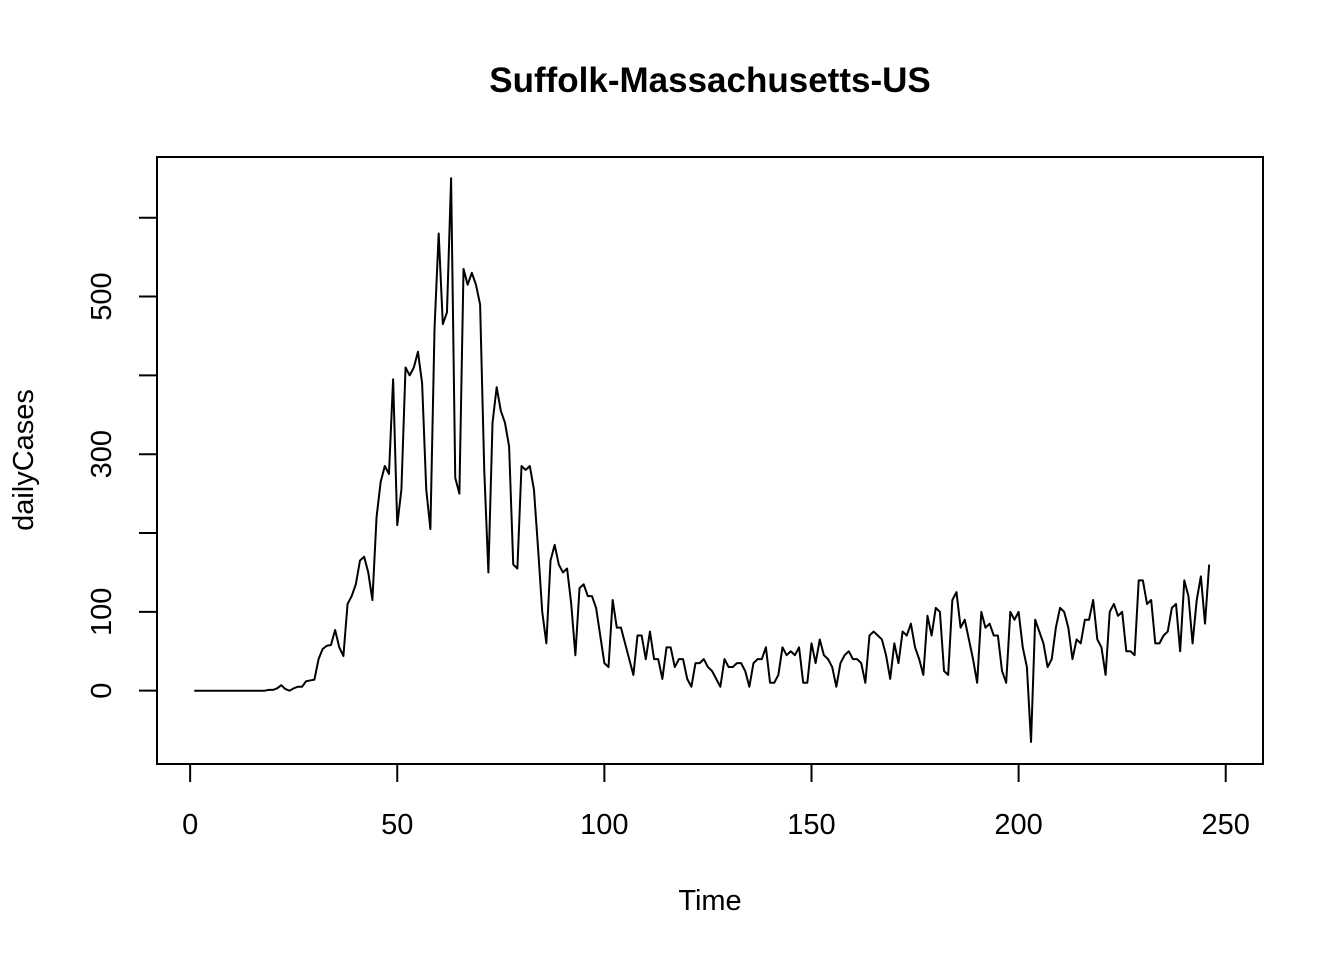 The image size is (1344, 960). I want to click on y-axis: 0 100 300 500, so click(122, 457).